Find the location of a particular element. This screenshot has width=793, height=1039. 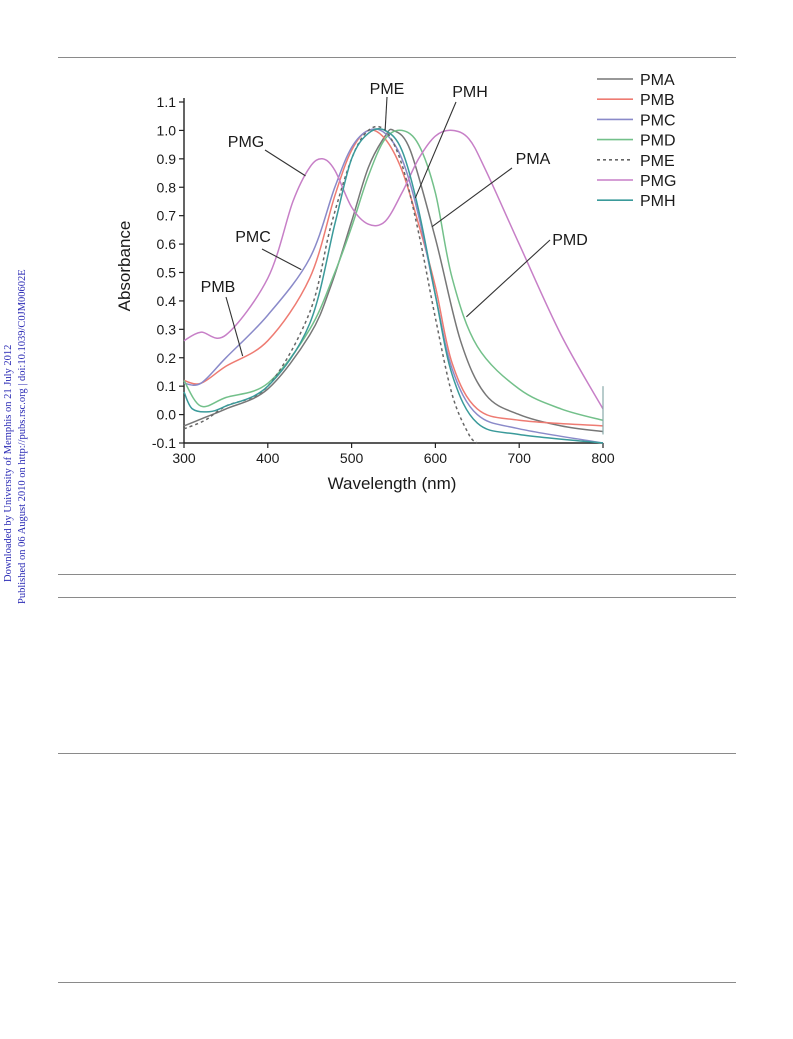

legend-label-pmh: PMH is located at coordinates (658, 201).